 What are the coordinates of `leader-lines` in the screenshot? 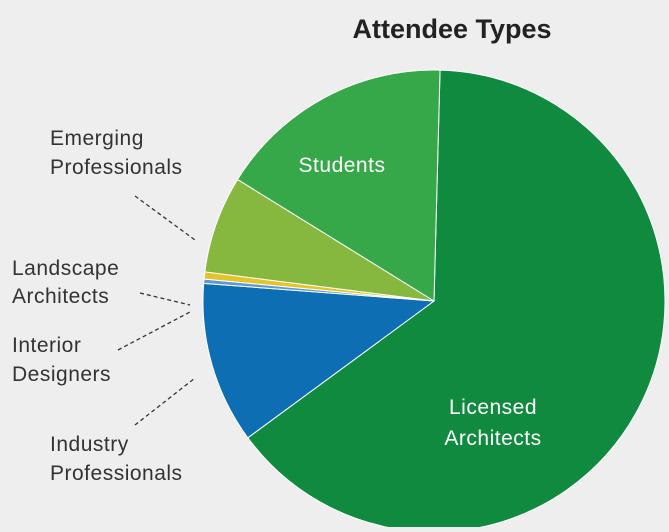 It's located at (156, 310).